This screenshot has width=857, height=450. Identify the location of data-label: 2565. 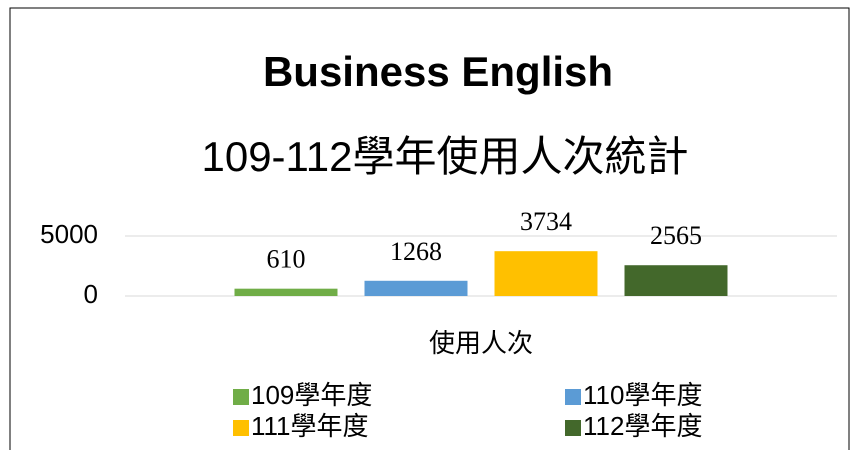
(676, 235).